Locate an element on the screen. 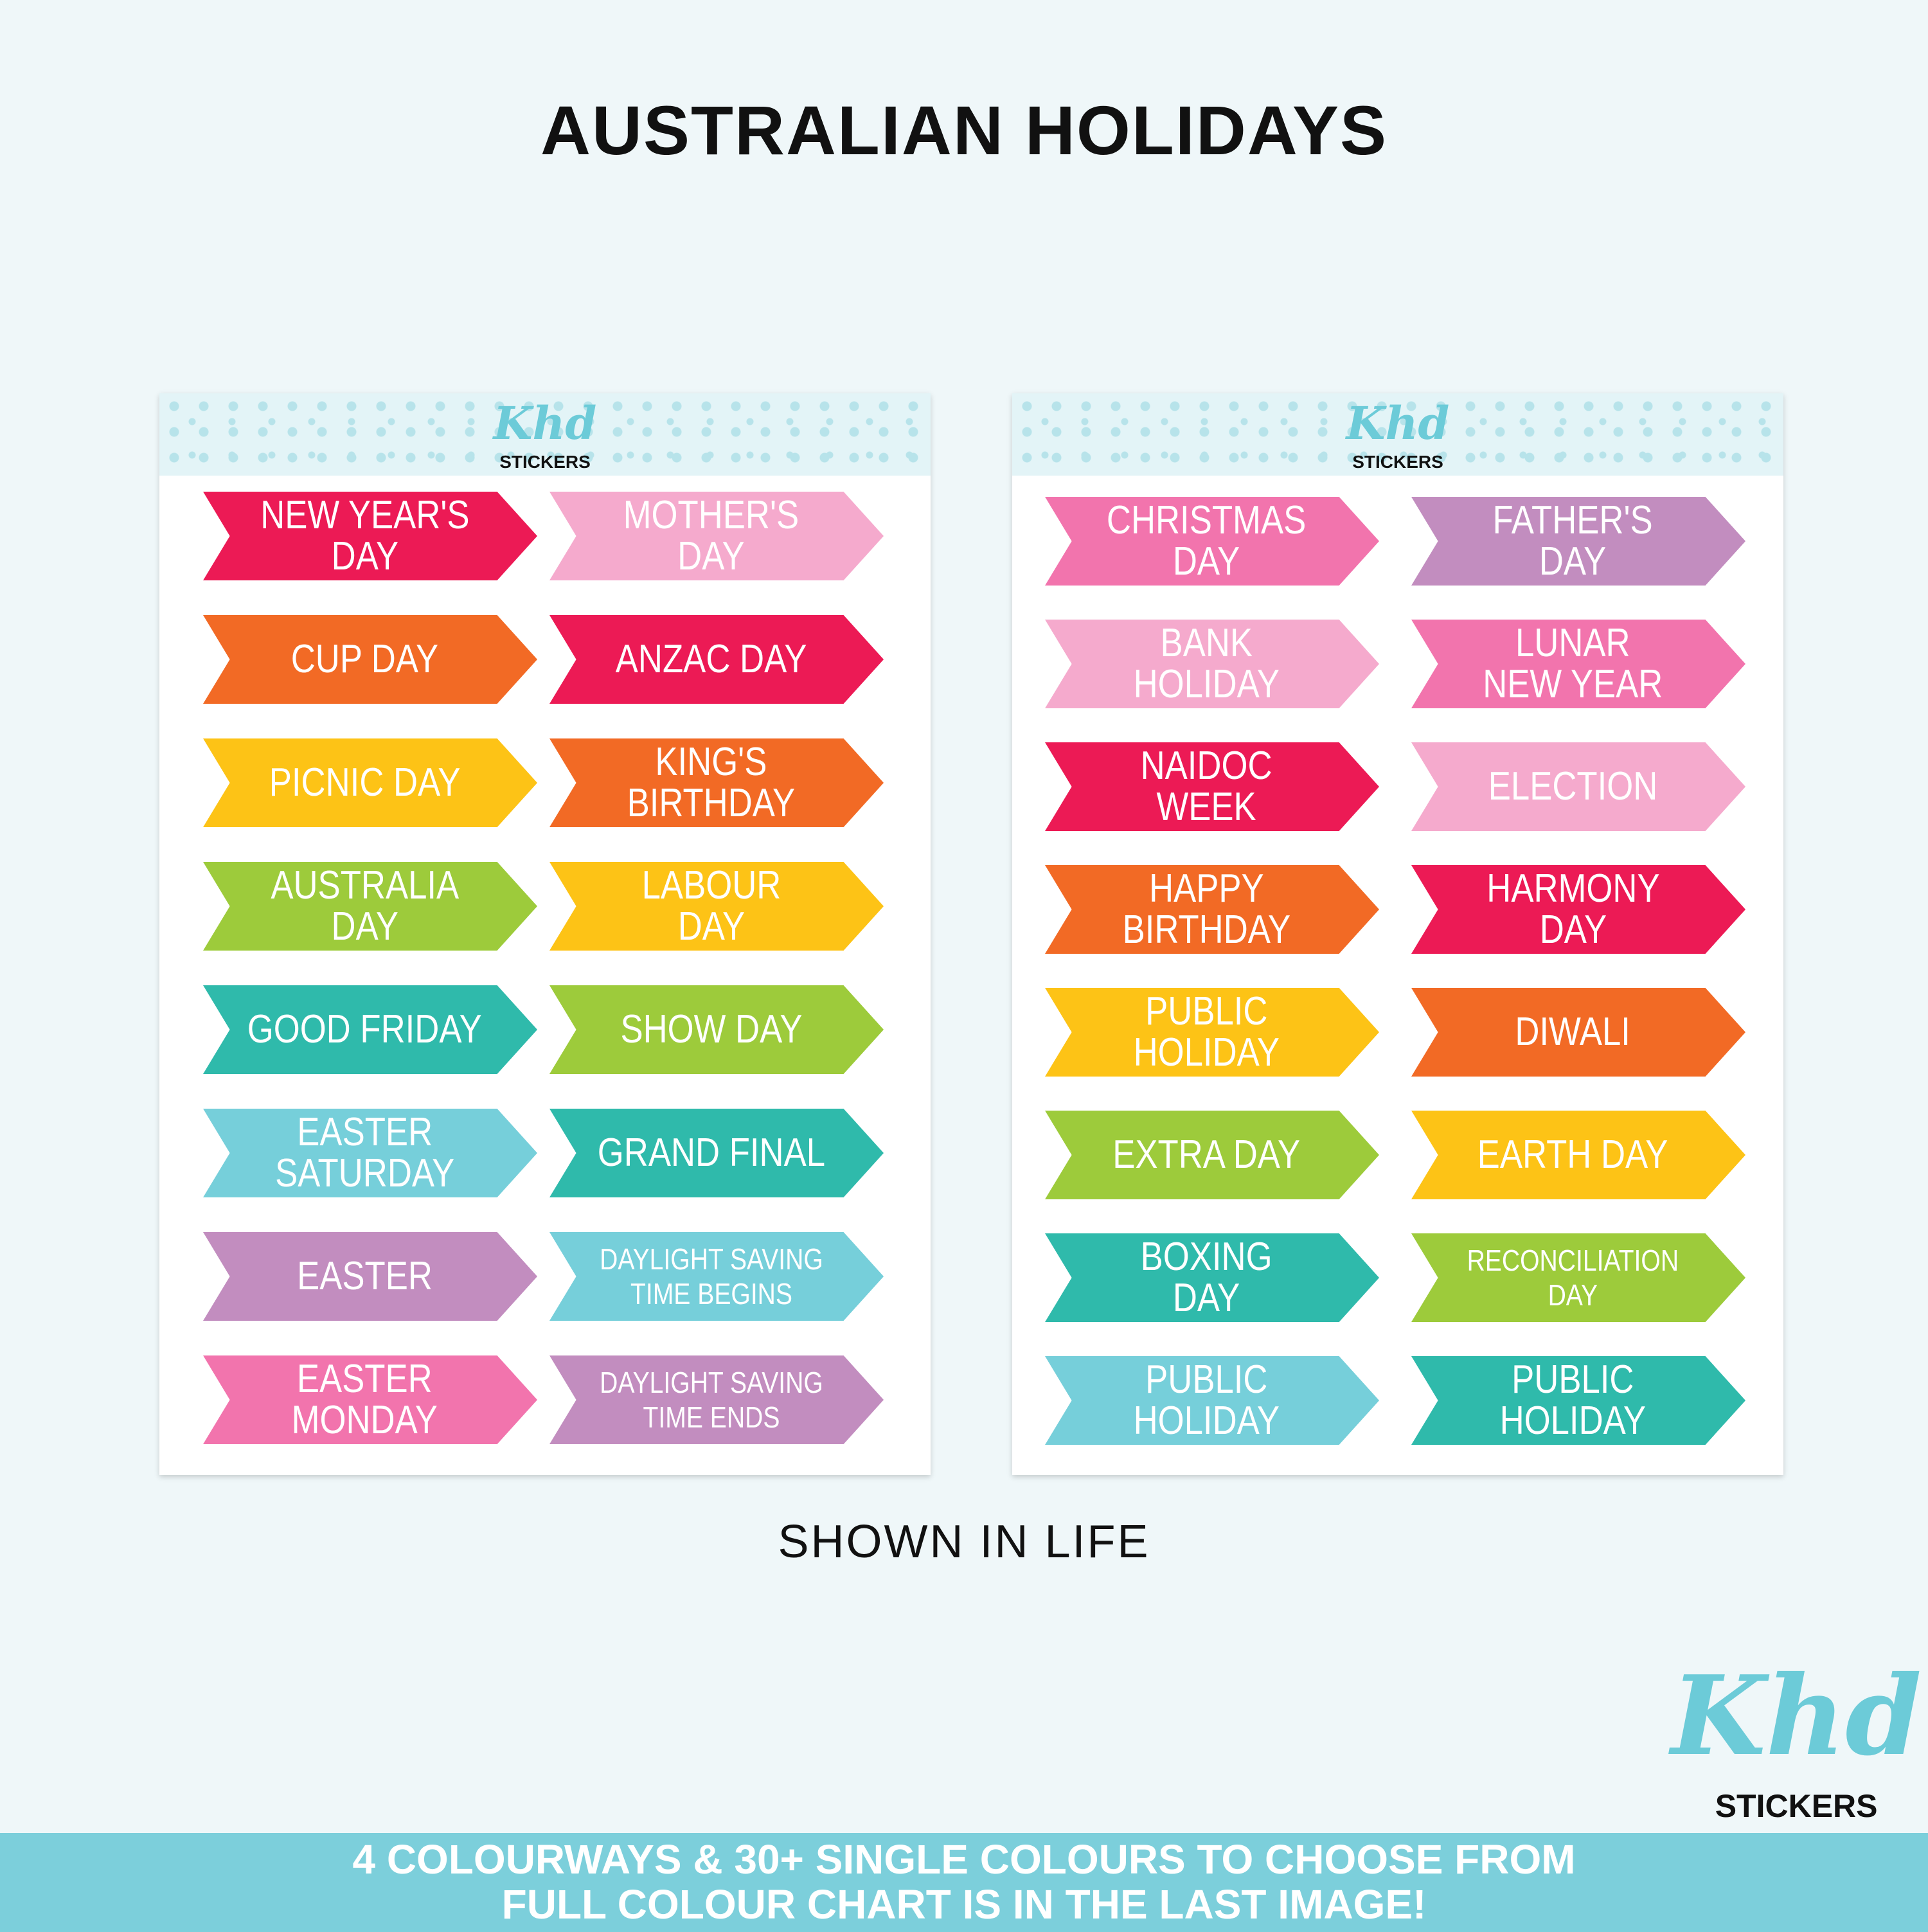  sticker-label: ELECTION is located at coordinates (1573, 786).